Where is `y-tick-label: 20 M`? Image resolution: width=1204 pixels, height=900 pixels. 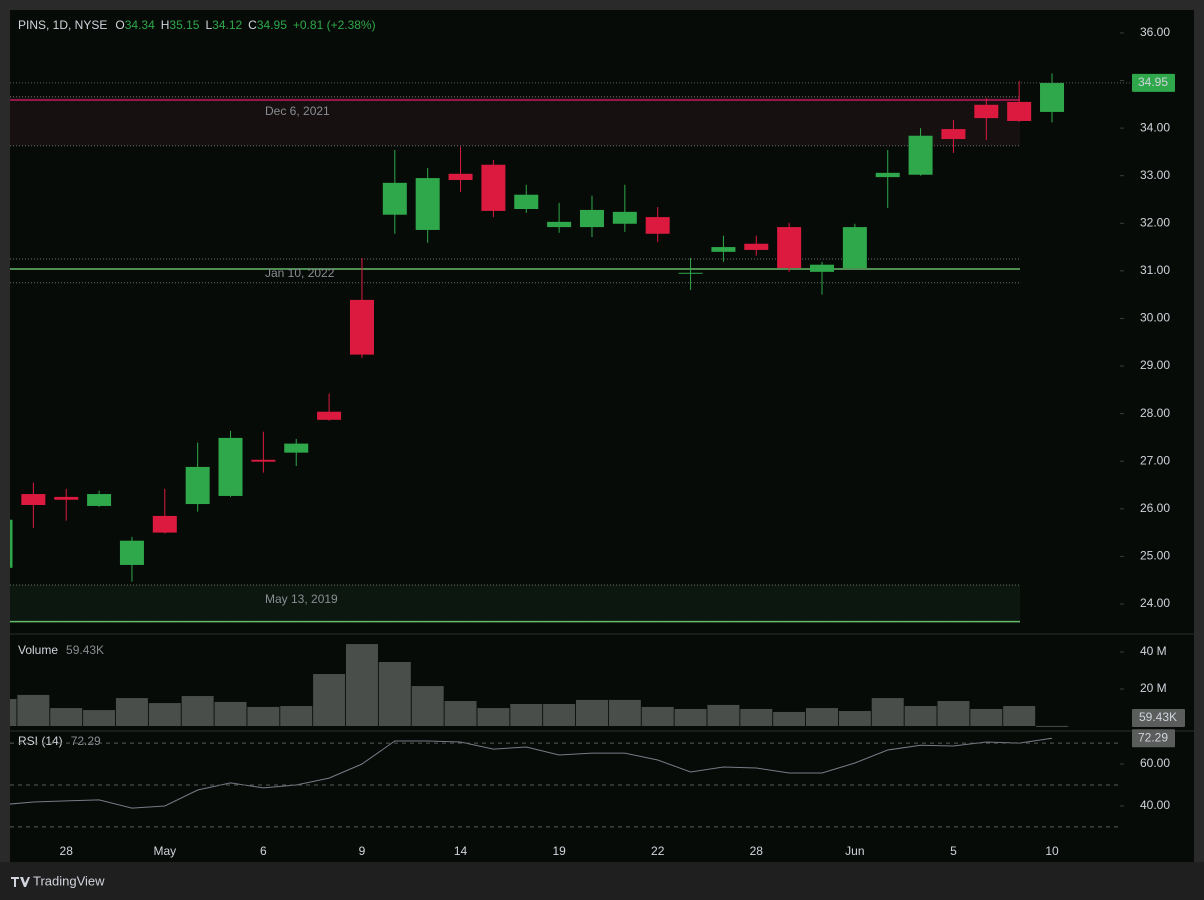
y-tick-label: 20 M is located at coordinates (1153, 688).